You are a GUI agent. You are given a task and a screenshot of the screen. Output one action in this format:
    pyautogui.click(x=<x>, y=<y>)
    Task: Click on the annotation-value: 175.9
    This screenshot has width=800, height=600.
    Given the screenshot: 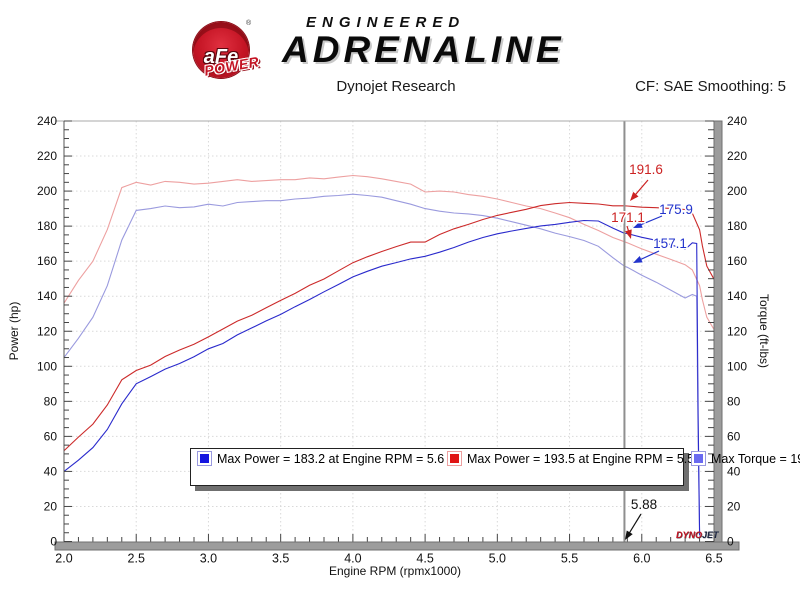 What is the action you would take?
    pyautogui.click(x=676, y=209)
    